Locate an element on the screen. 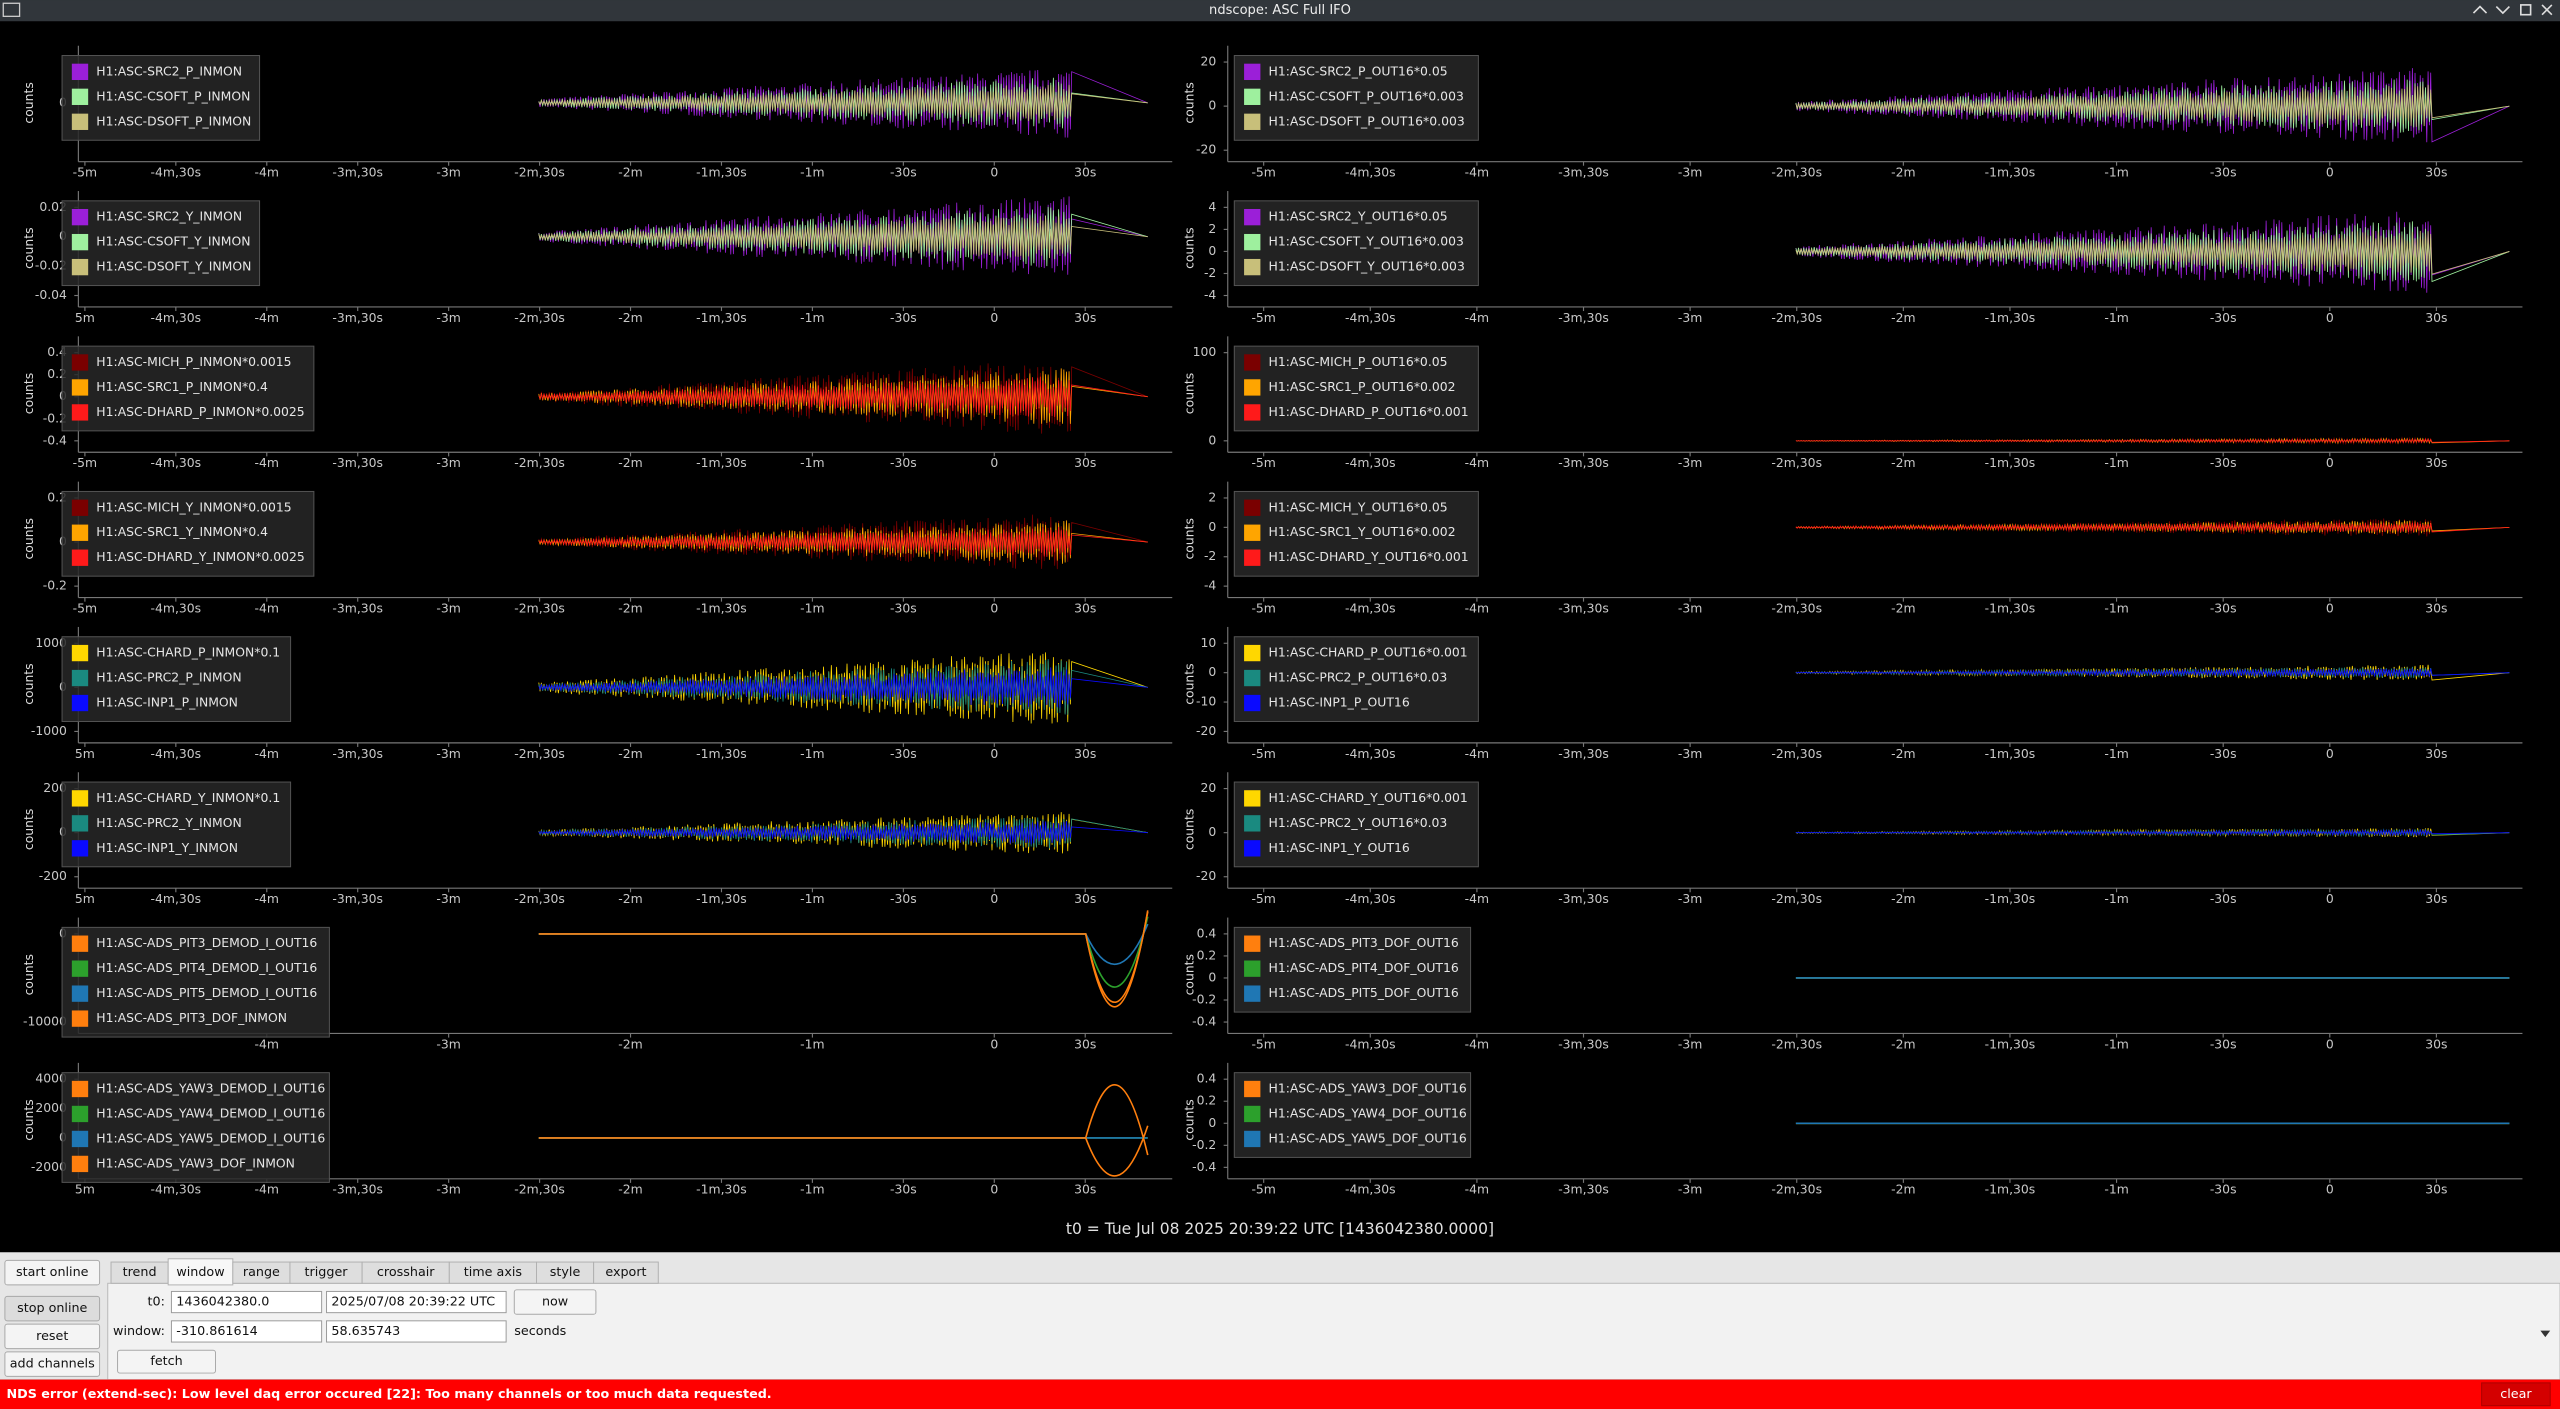 The image size is (2560, 1409). fetch-button-label: fetch is located at coordinates (166, 1361).